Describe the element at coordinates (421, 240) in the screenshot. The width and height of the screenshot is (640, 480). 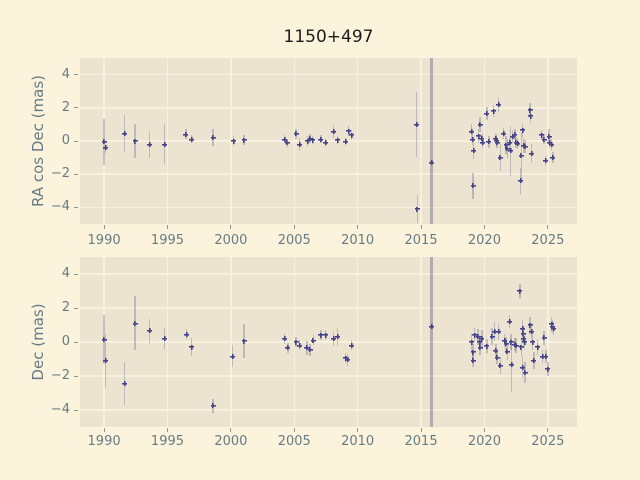
I see `x-tick-label: 2015` at that location.